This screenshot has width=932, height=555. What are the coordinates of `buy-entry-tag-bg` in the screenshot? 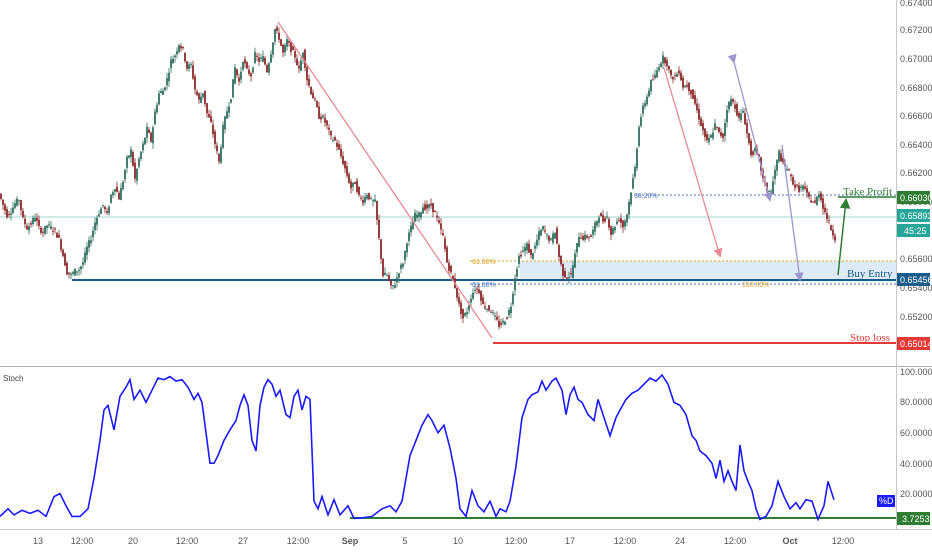 It's located at (913, 279).